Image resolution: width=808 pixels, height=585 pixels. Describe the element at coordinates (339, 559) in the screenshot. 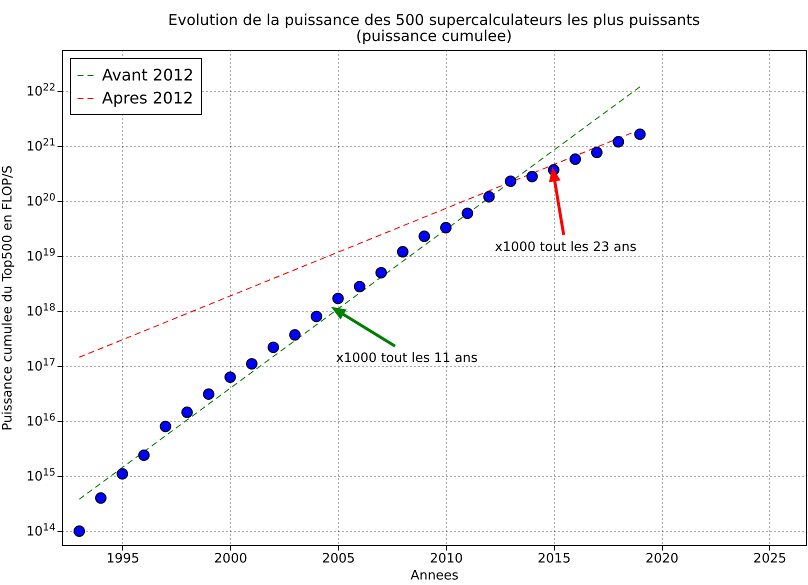

I see `x-tick-label: 2005` at that location.